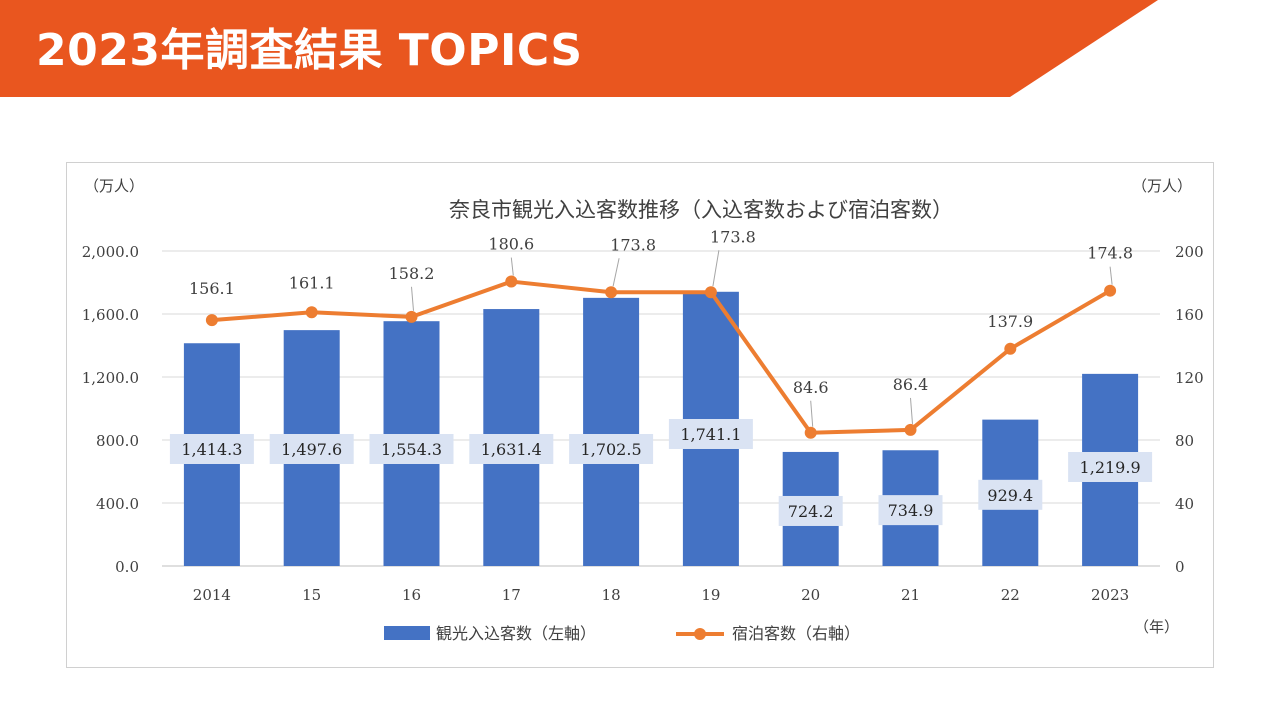 The image size is (1280, 720). What do you see at coordinates (611, 431) in the screenshot?
I see `bar` at bounding box center [611, 431].